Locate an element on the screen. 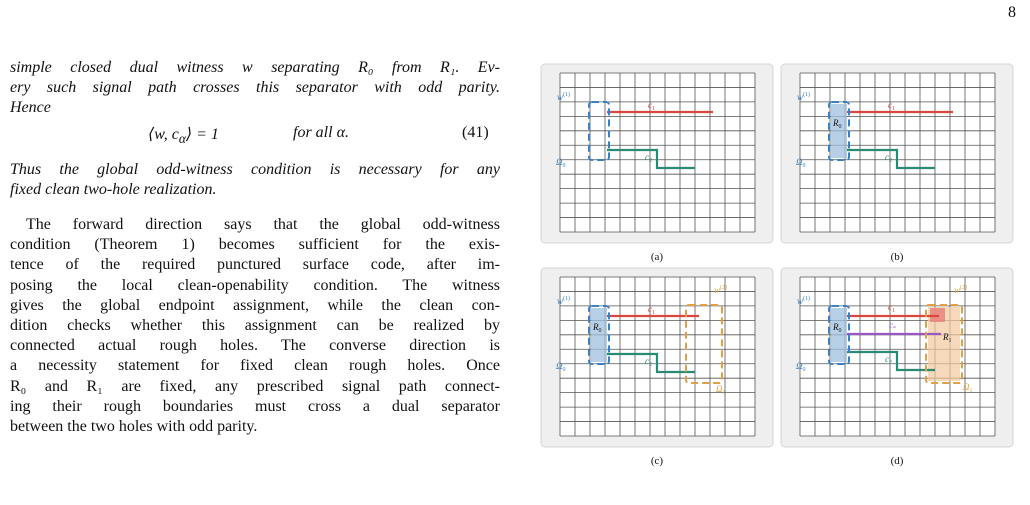 This screenshot has width=1030, height=505. text-line: fixed clean two-hole realization. is located at coordinates (113, 189).